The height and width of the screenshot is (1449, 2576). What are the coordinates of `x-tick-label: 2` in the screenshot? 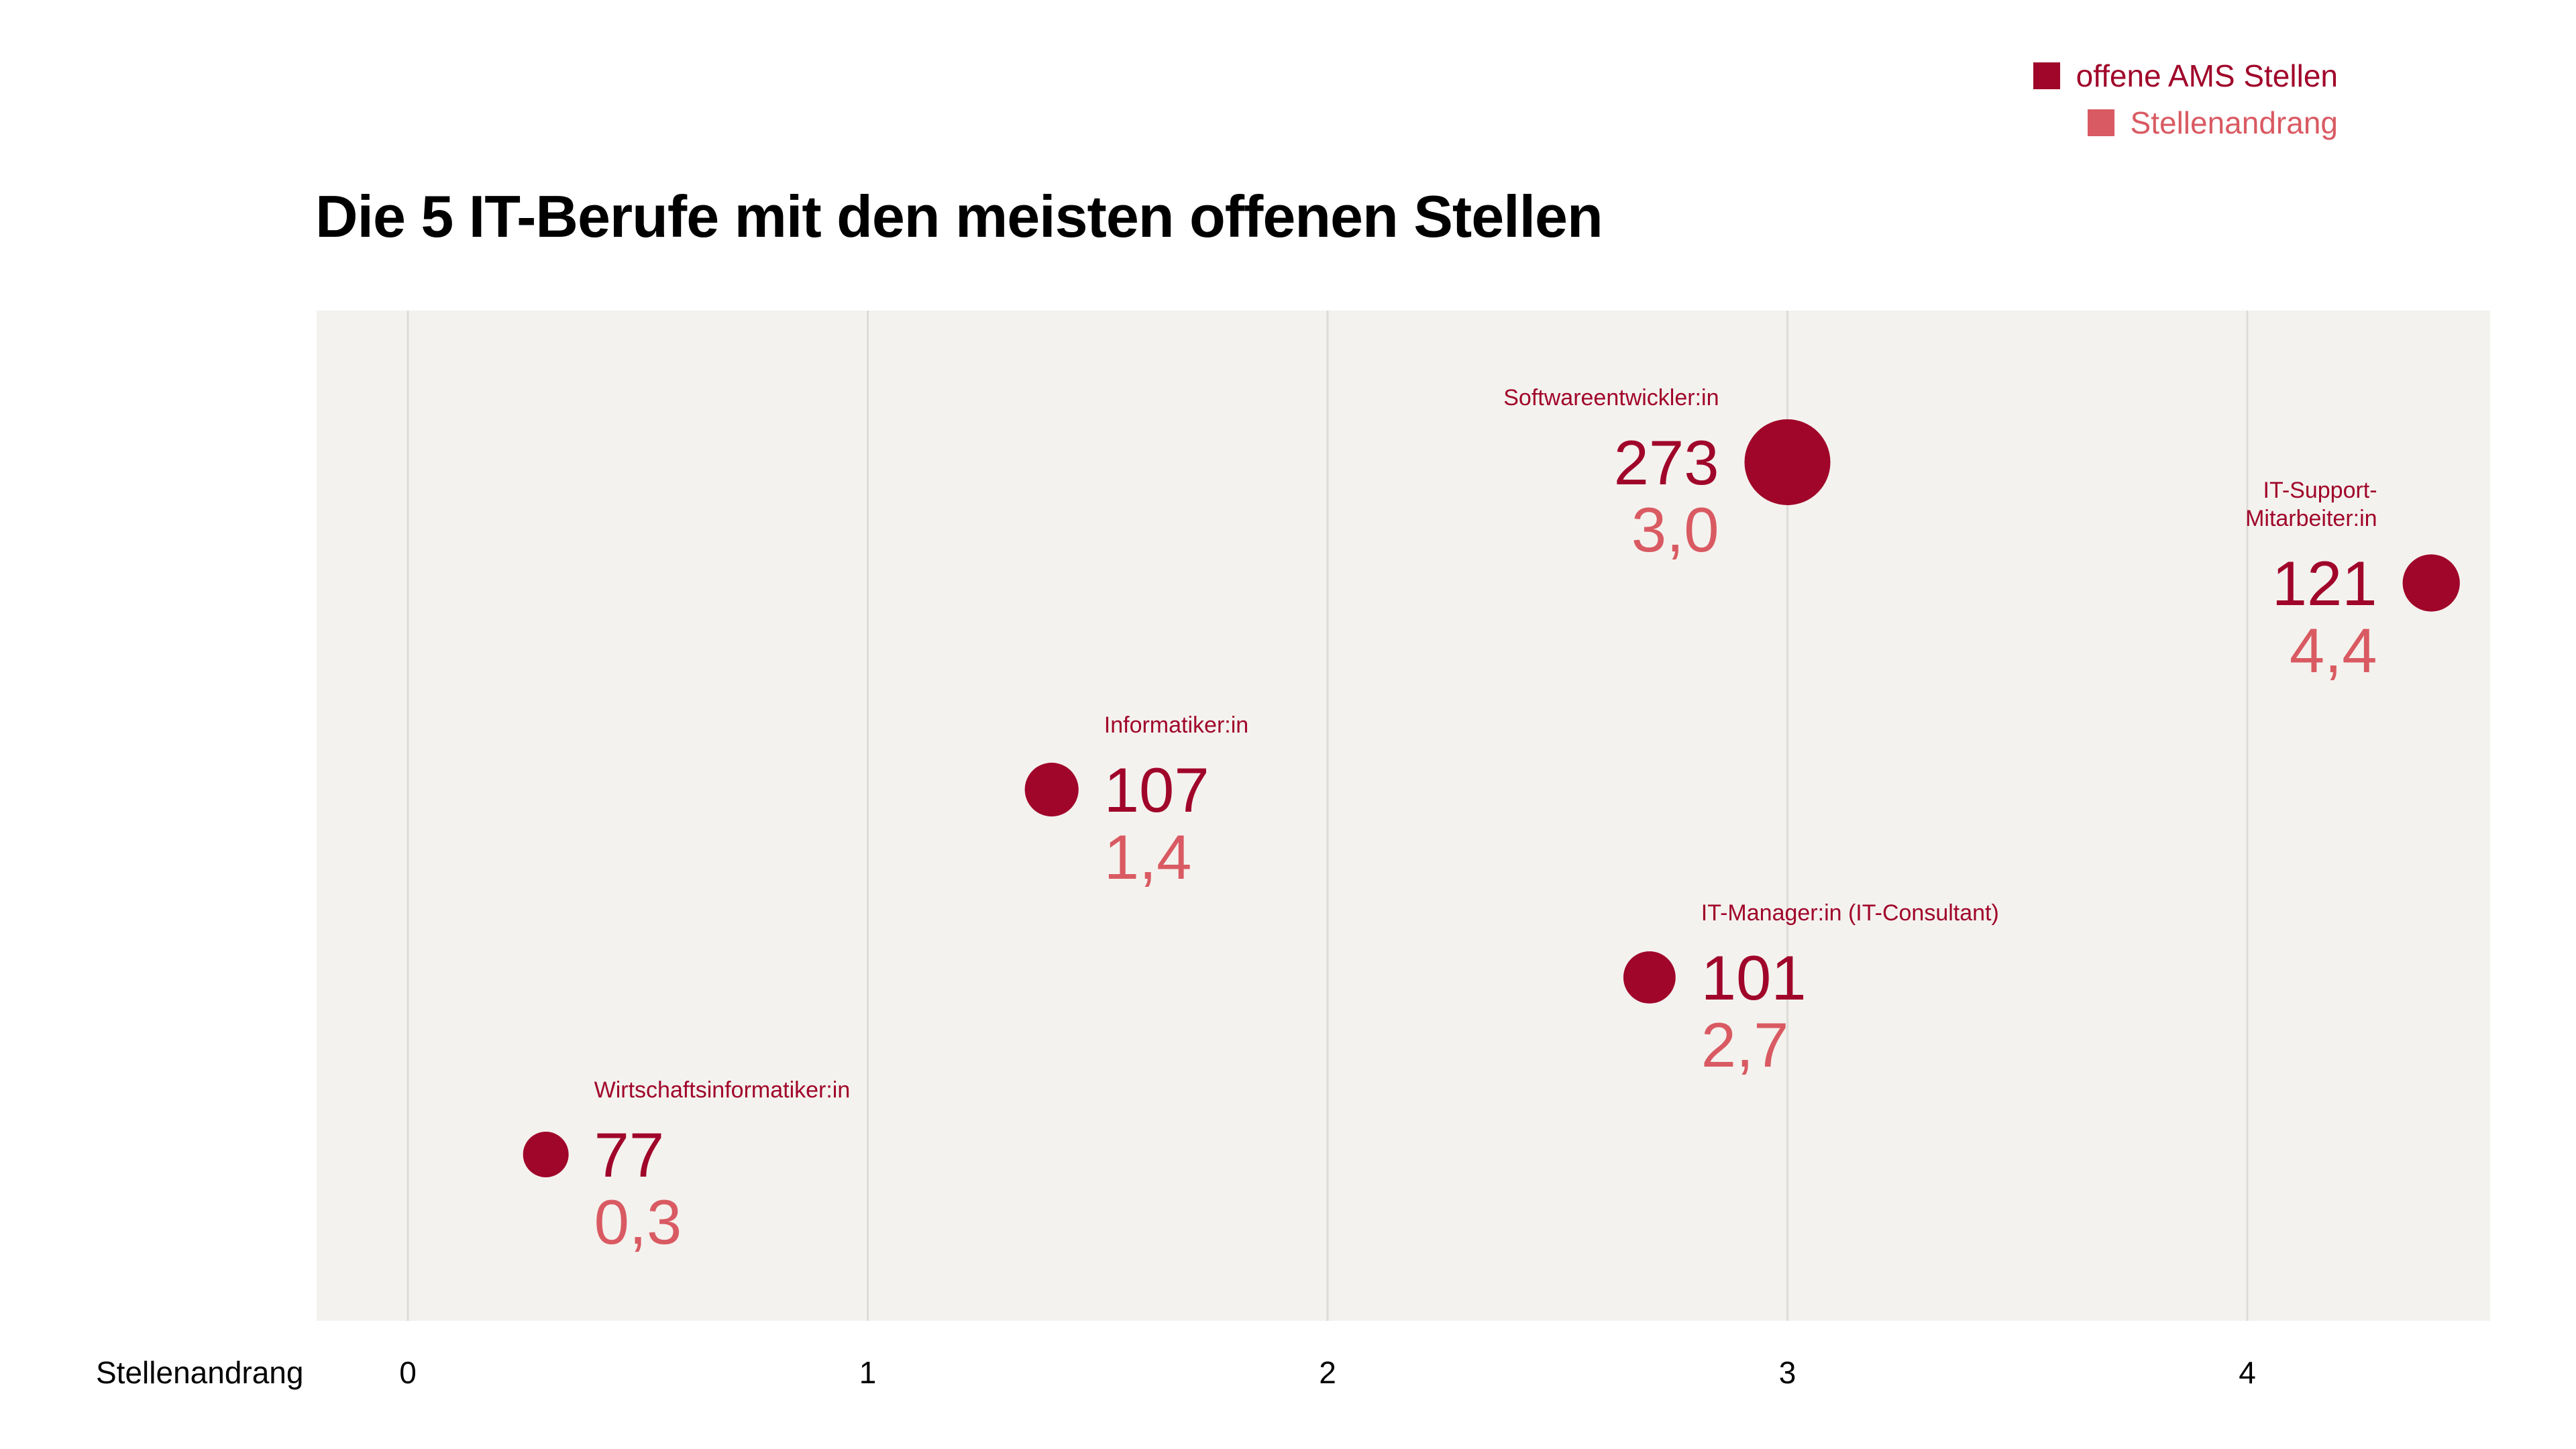 It's located at (1327, 1372).